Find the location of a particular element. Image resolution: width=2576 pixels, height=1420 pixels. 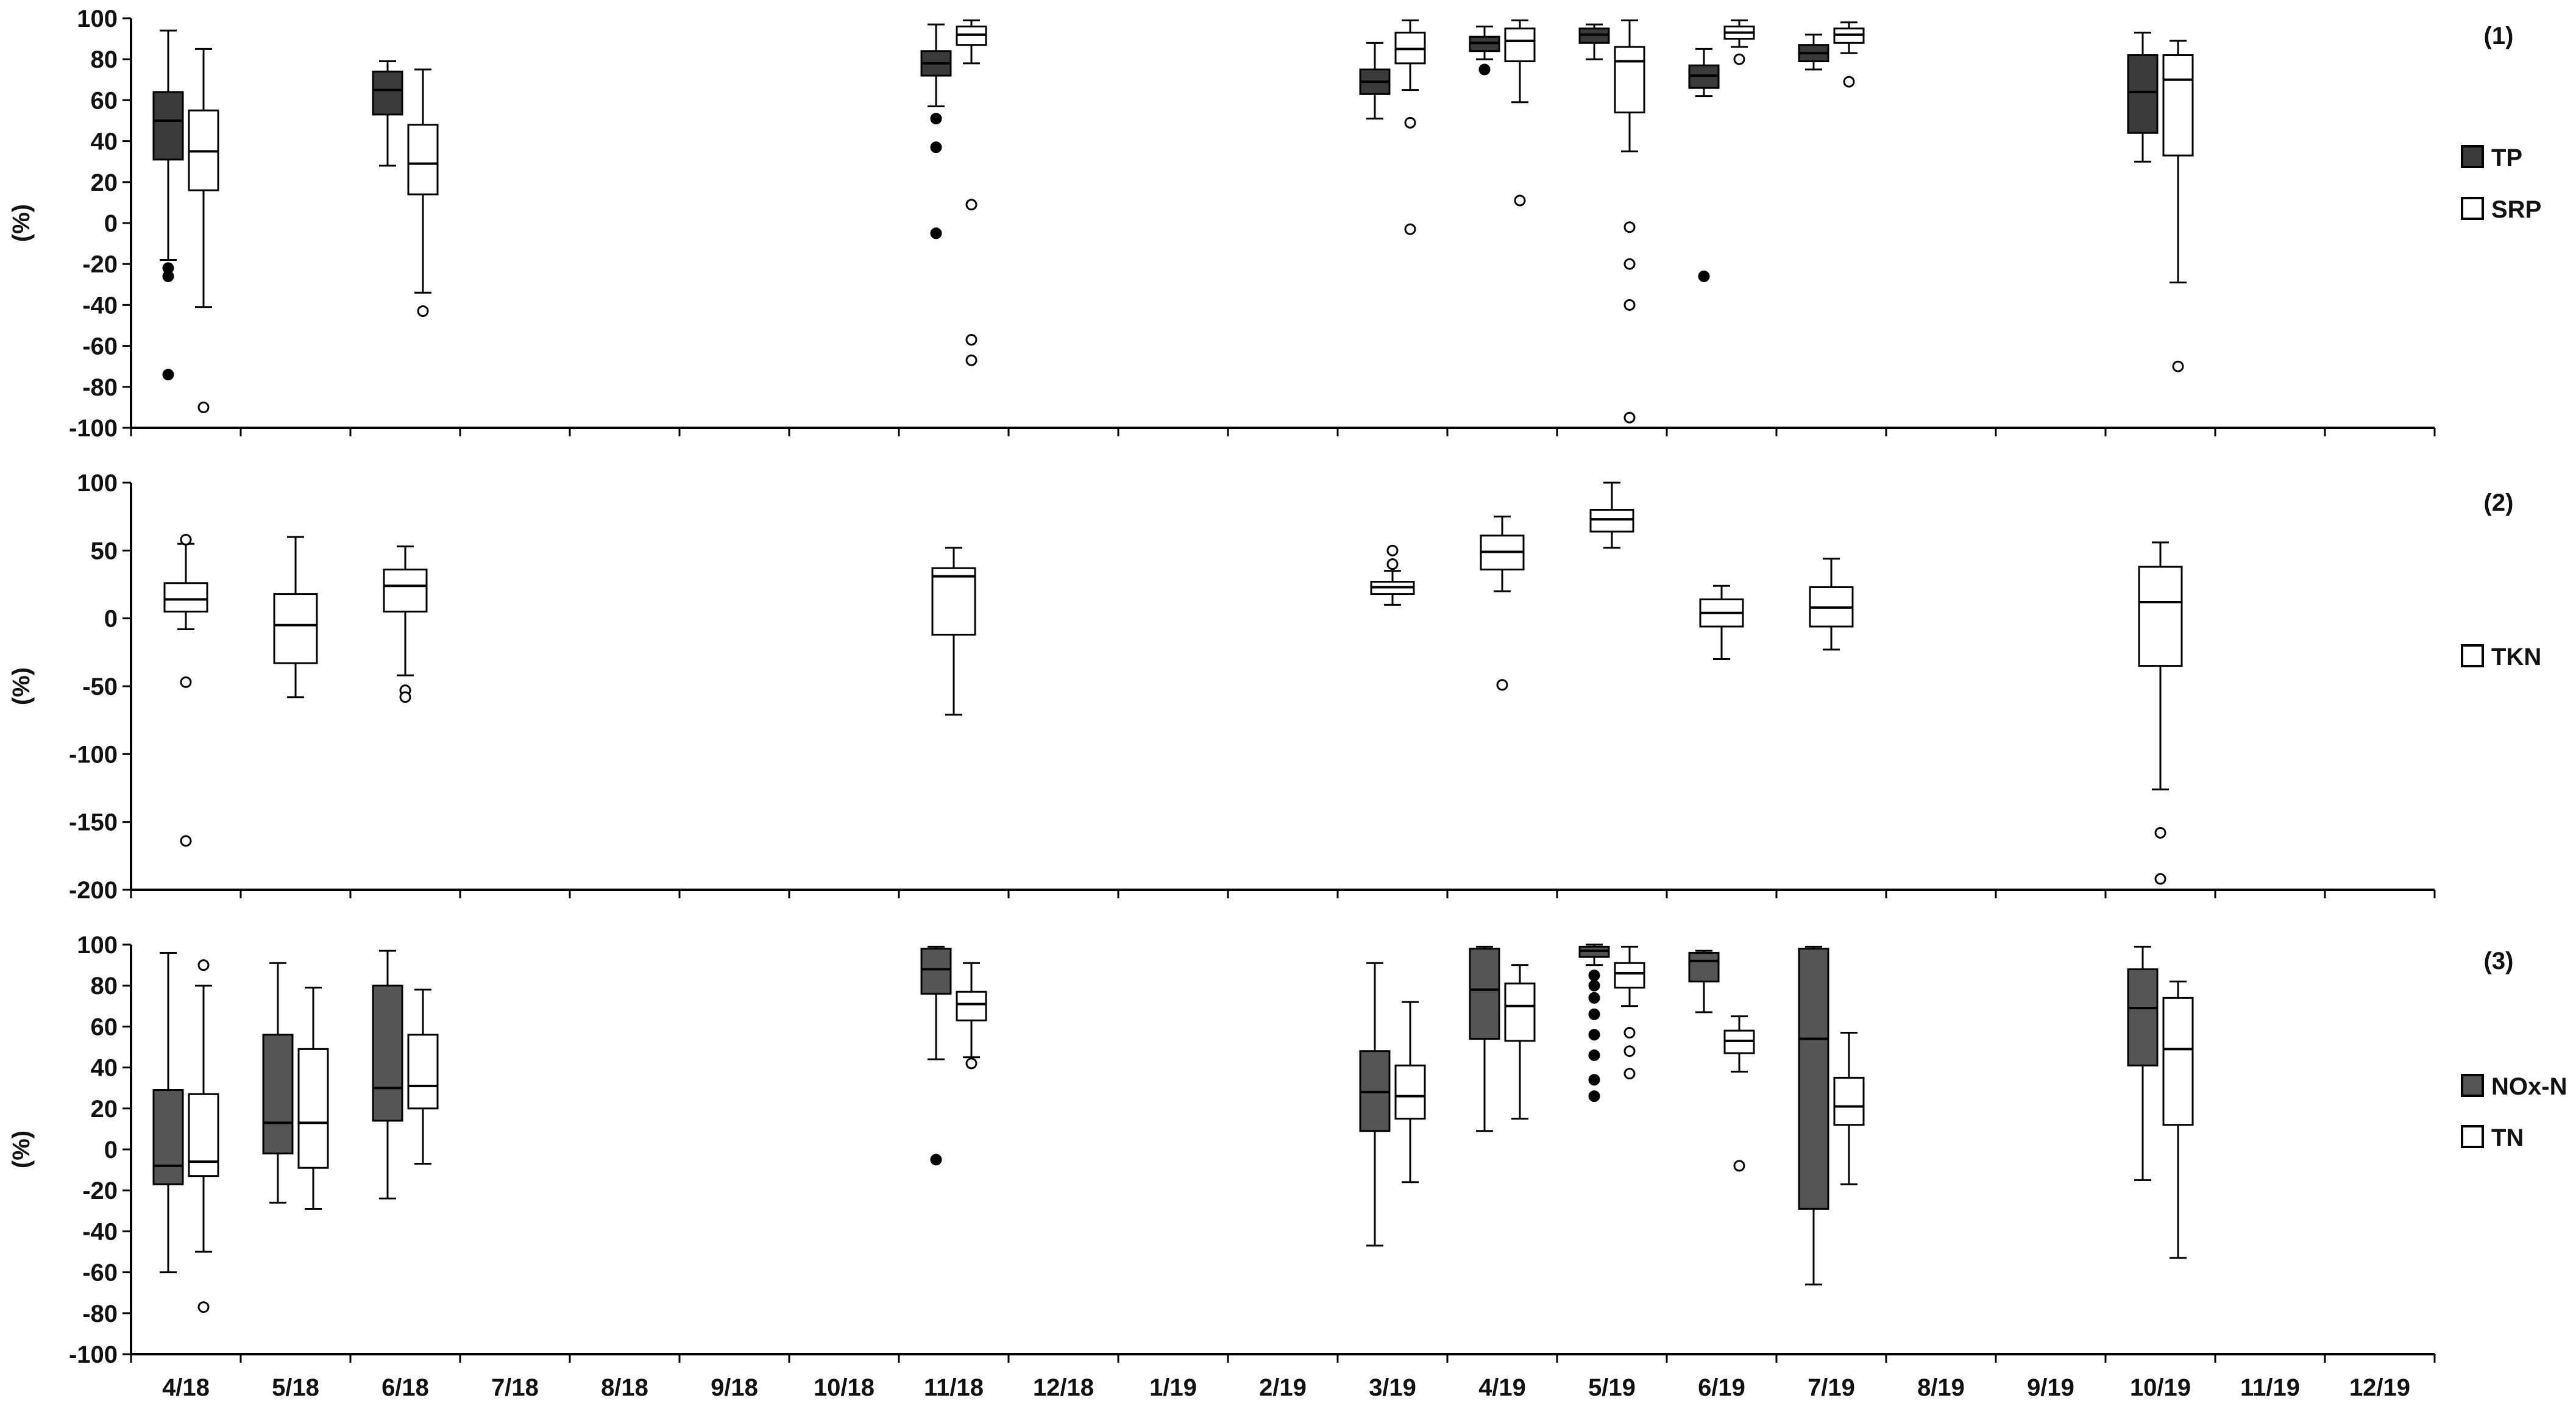

x-tick-label: 3/19 is located at coordinates (1392, 1387).